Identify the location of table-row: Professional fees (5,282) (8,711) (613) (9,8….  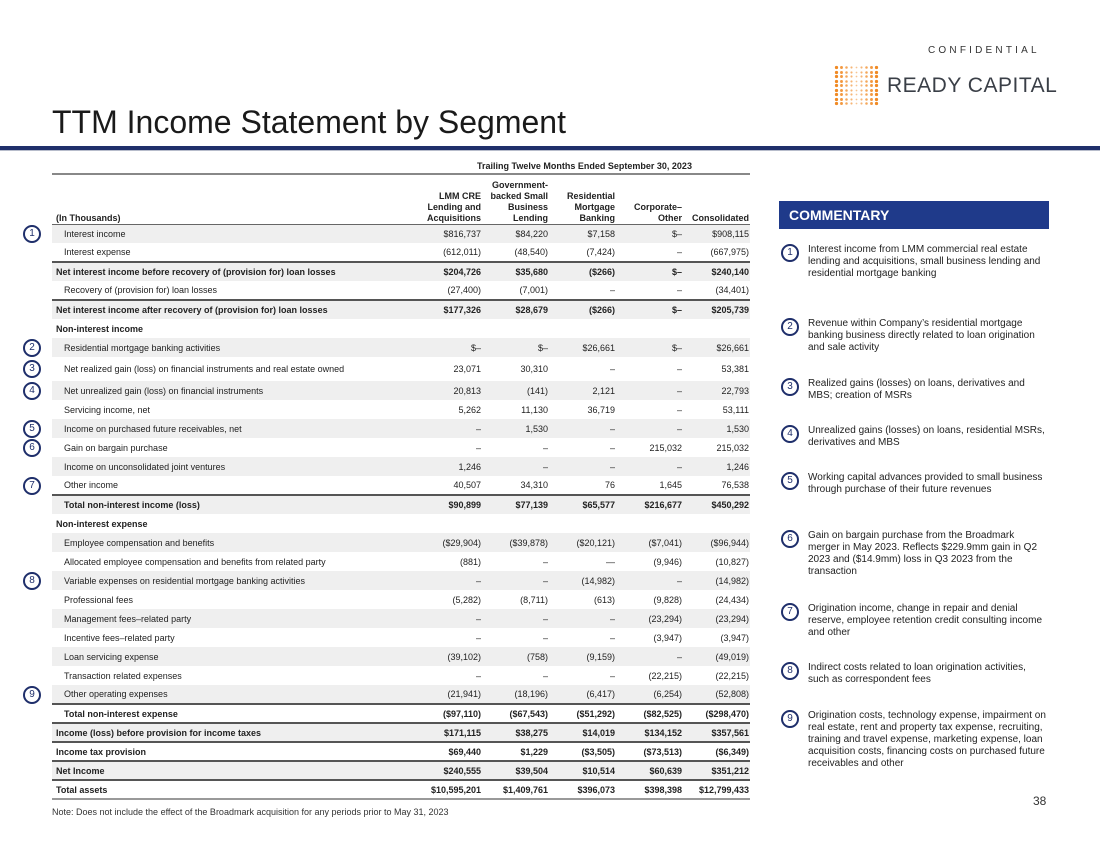
(401, 599).